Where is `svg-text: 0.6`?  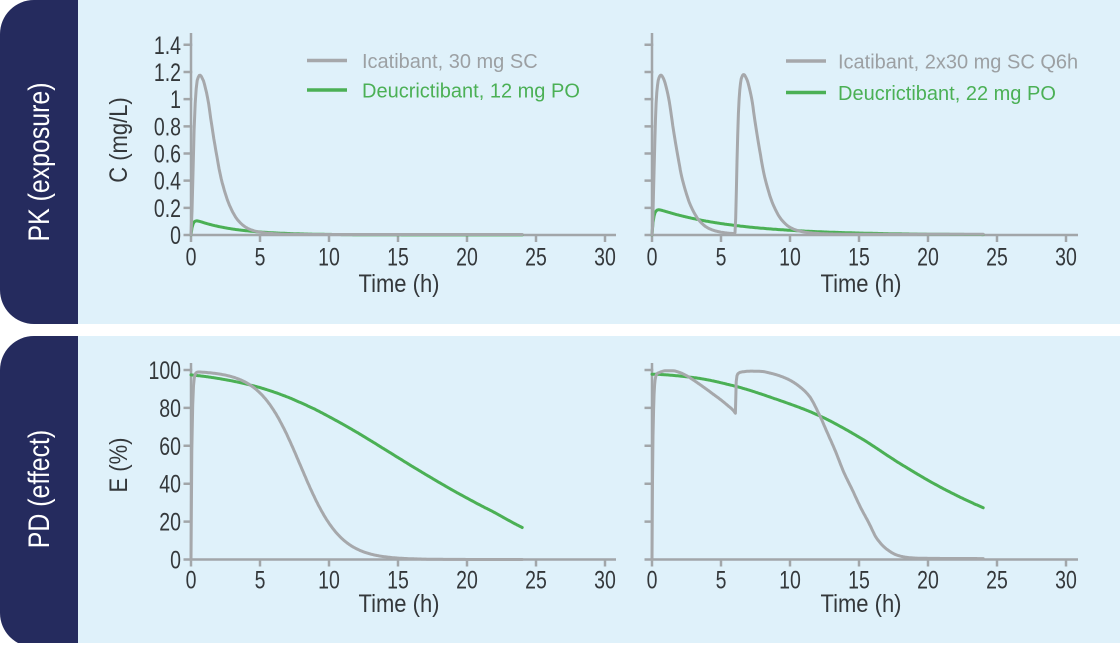 svg-text: 0.6 is located at coordinates (167, 154).